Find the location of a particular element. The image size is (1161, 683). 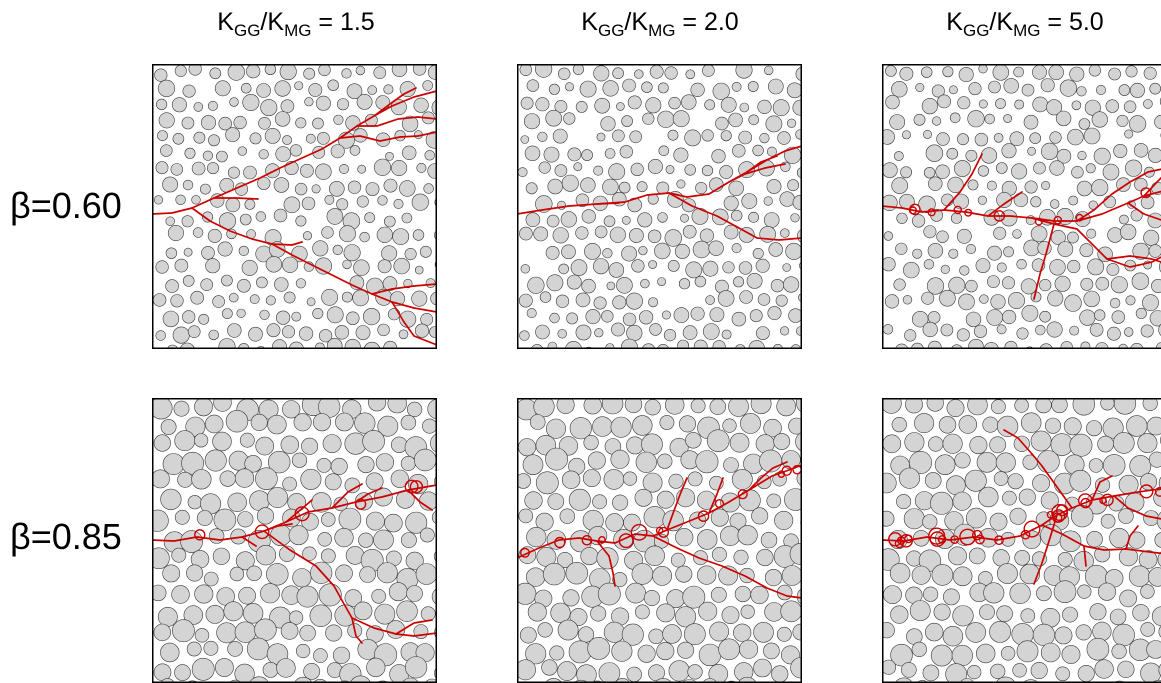

panel-r1-c2 is located at coordinates (659, 206).